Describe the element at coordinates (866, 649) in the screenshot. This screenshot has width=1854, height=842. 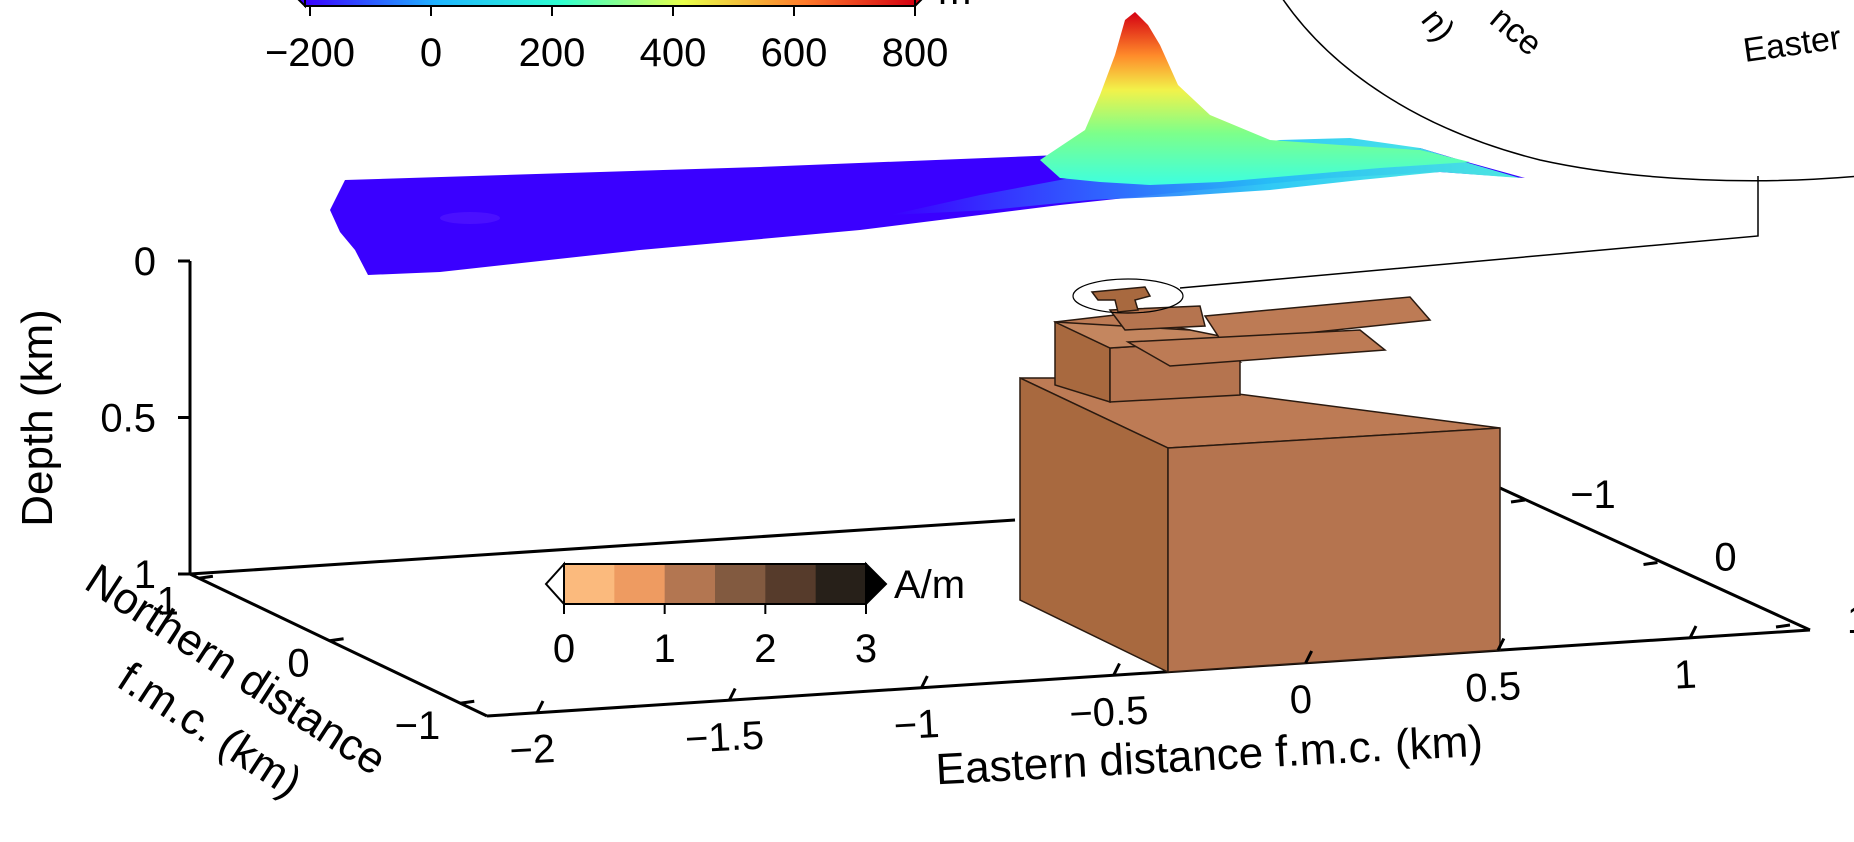
I see `magnetization-tick-label: 3` at that location.